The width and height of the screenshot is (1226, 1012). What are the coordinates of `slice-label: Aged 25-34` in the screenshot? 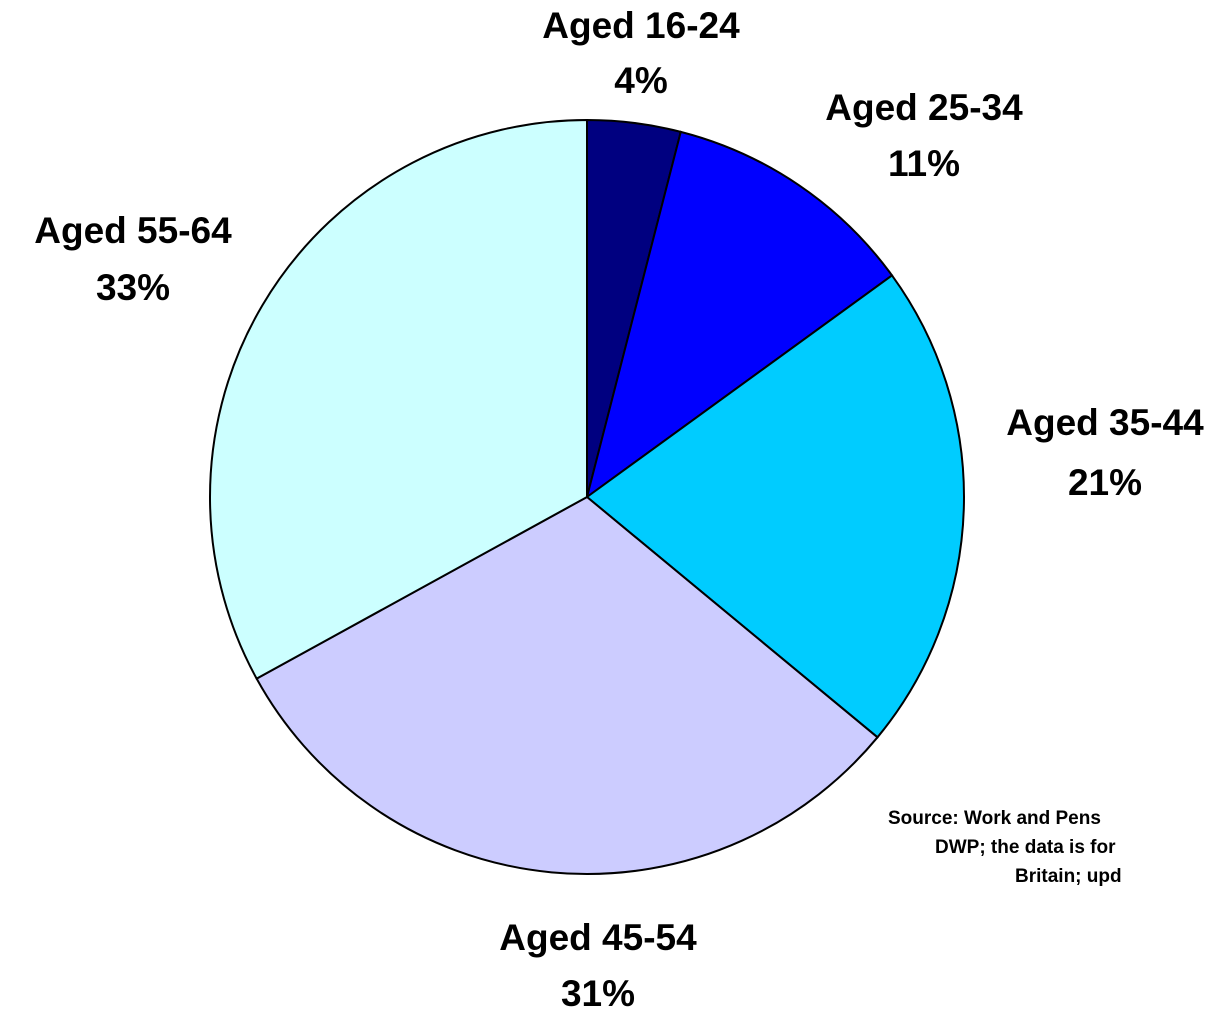 It's located at (924, 107).